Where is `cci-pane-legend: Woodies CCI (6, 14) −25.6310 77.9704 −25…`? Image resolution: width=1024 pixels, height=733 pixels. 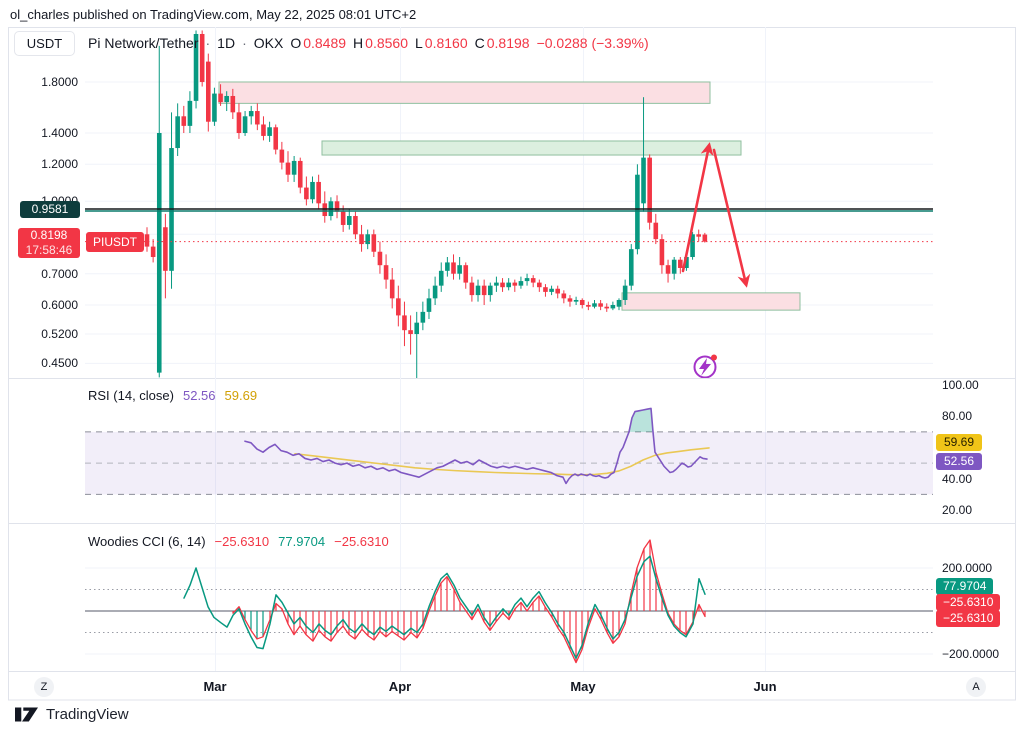 cci-pane-legend: Woodies CCI (6, 14) −25.6310 77.9704 −25… is located at coordinates (238, 541).